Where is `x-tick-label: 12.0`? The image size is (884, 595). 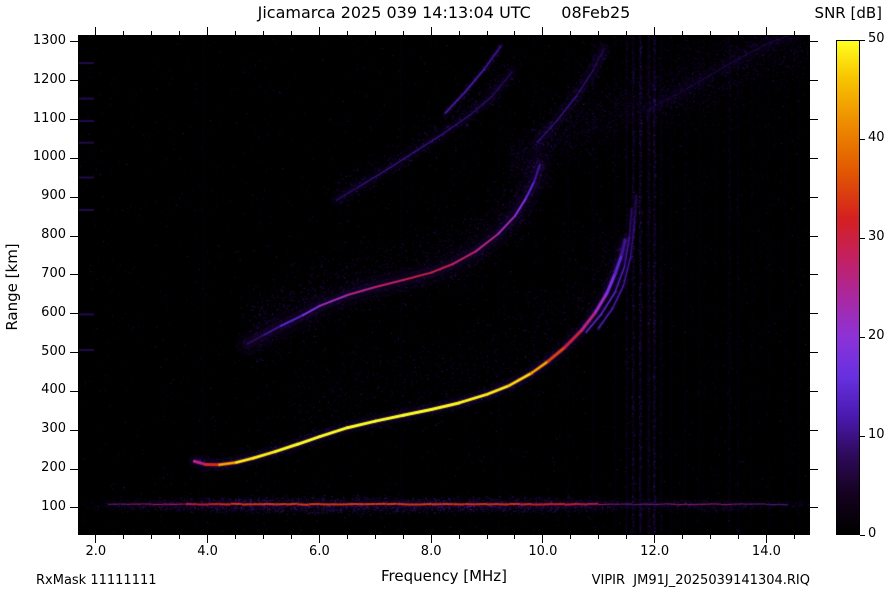
x-tick-label: 12.0 is located at coordinates (655, 551).